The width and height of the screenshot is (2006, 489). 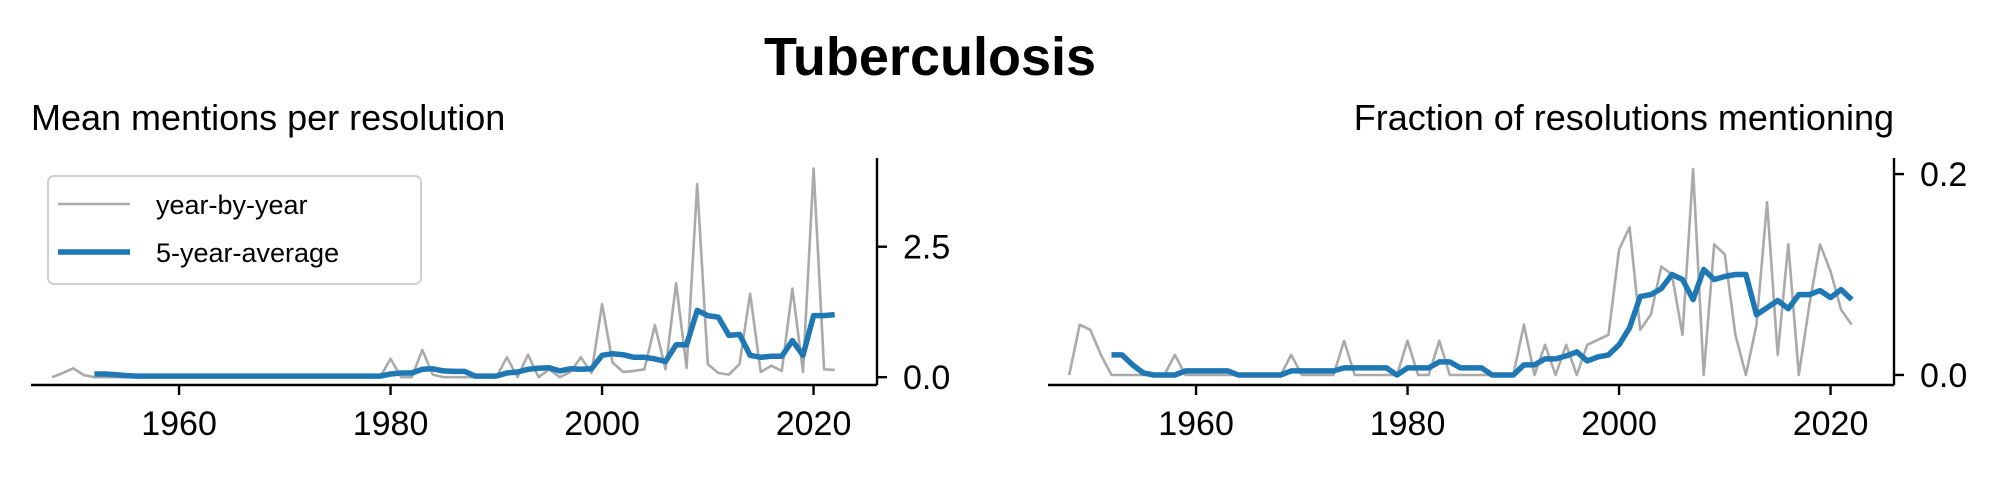 I want to click on panel-title-mean-mentions: Mean mentions per resolution, so click(x=268, y=117).